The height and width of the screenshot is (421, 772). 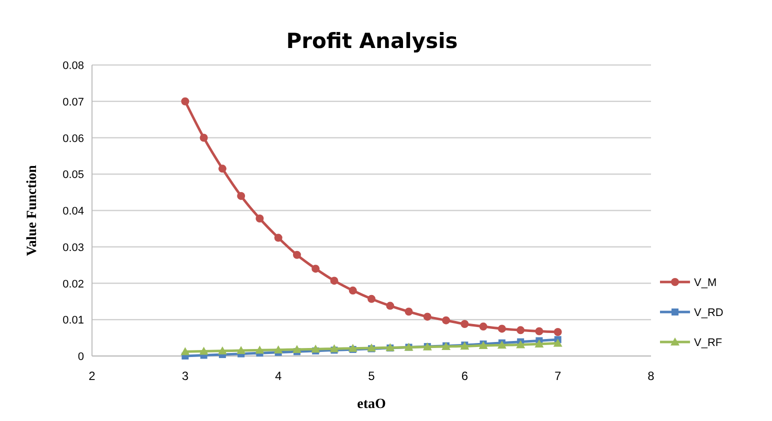 I want to click on chart-title: Profit Analysis, so click(x=372, y=41).